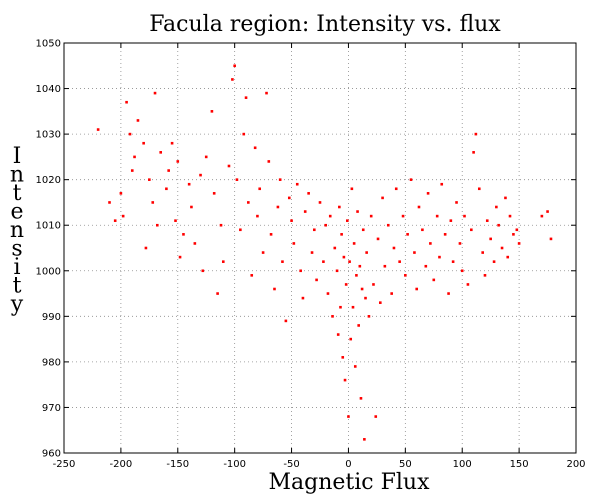 The height and width of the screenshot is (499, 590). Describe the element at coordinates (51, 317) in the screenshot. I see `y-tick-label: 990` at that location.